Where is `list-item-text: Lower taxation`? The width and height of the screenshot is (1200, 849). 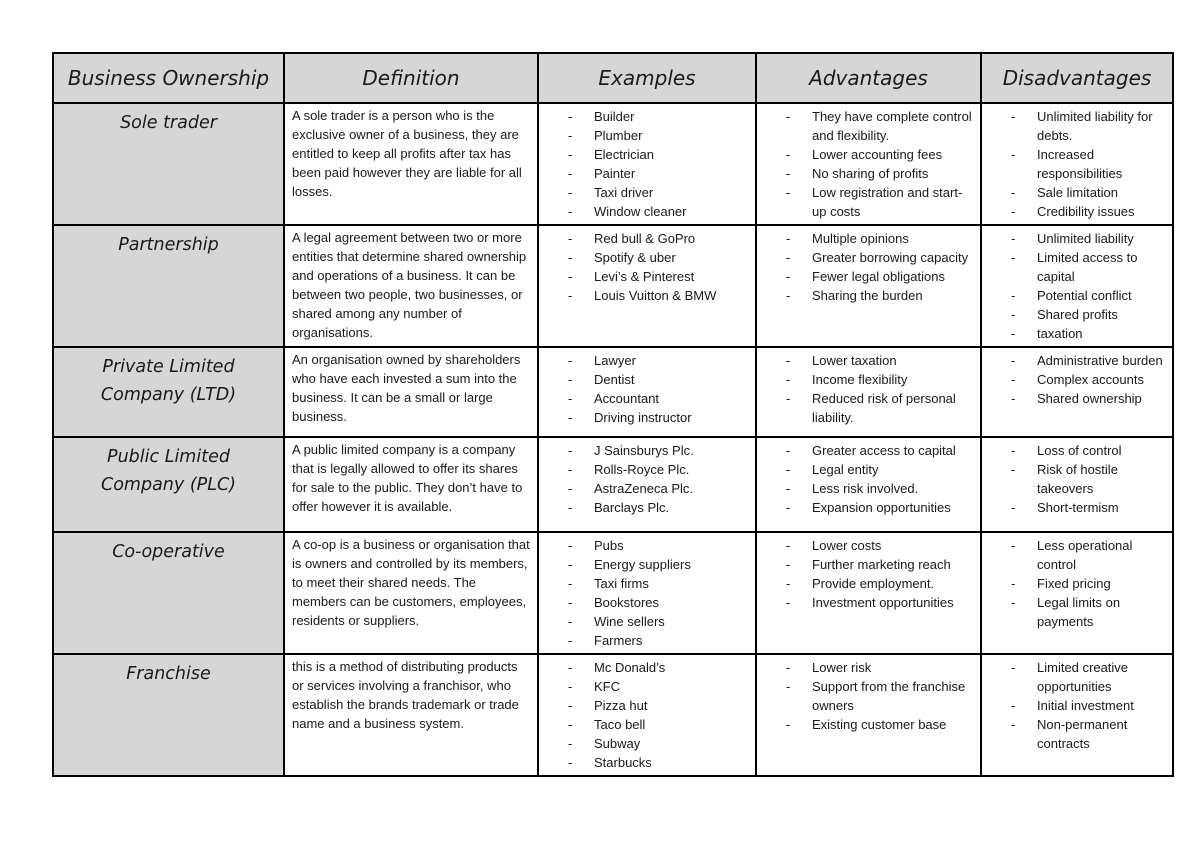 list-item-text: Lower taxation is located at coordinates (854, 360).